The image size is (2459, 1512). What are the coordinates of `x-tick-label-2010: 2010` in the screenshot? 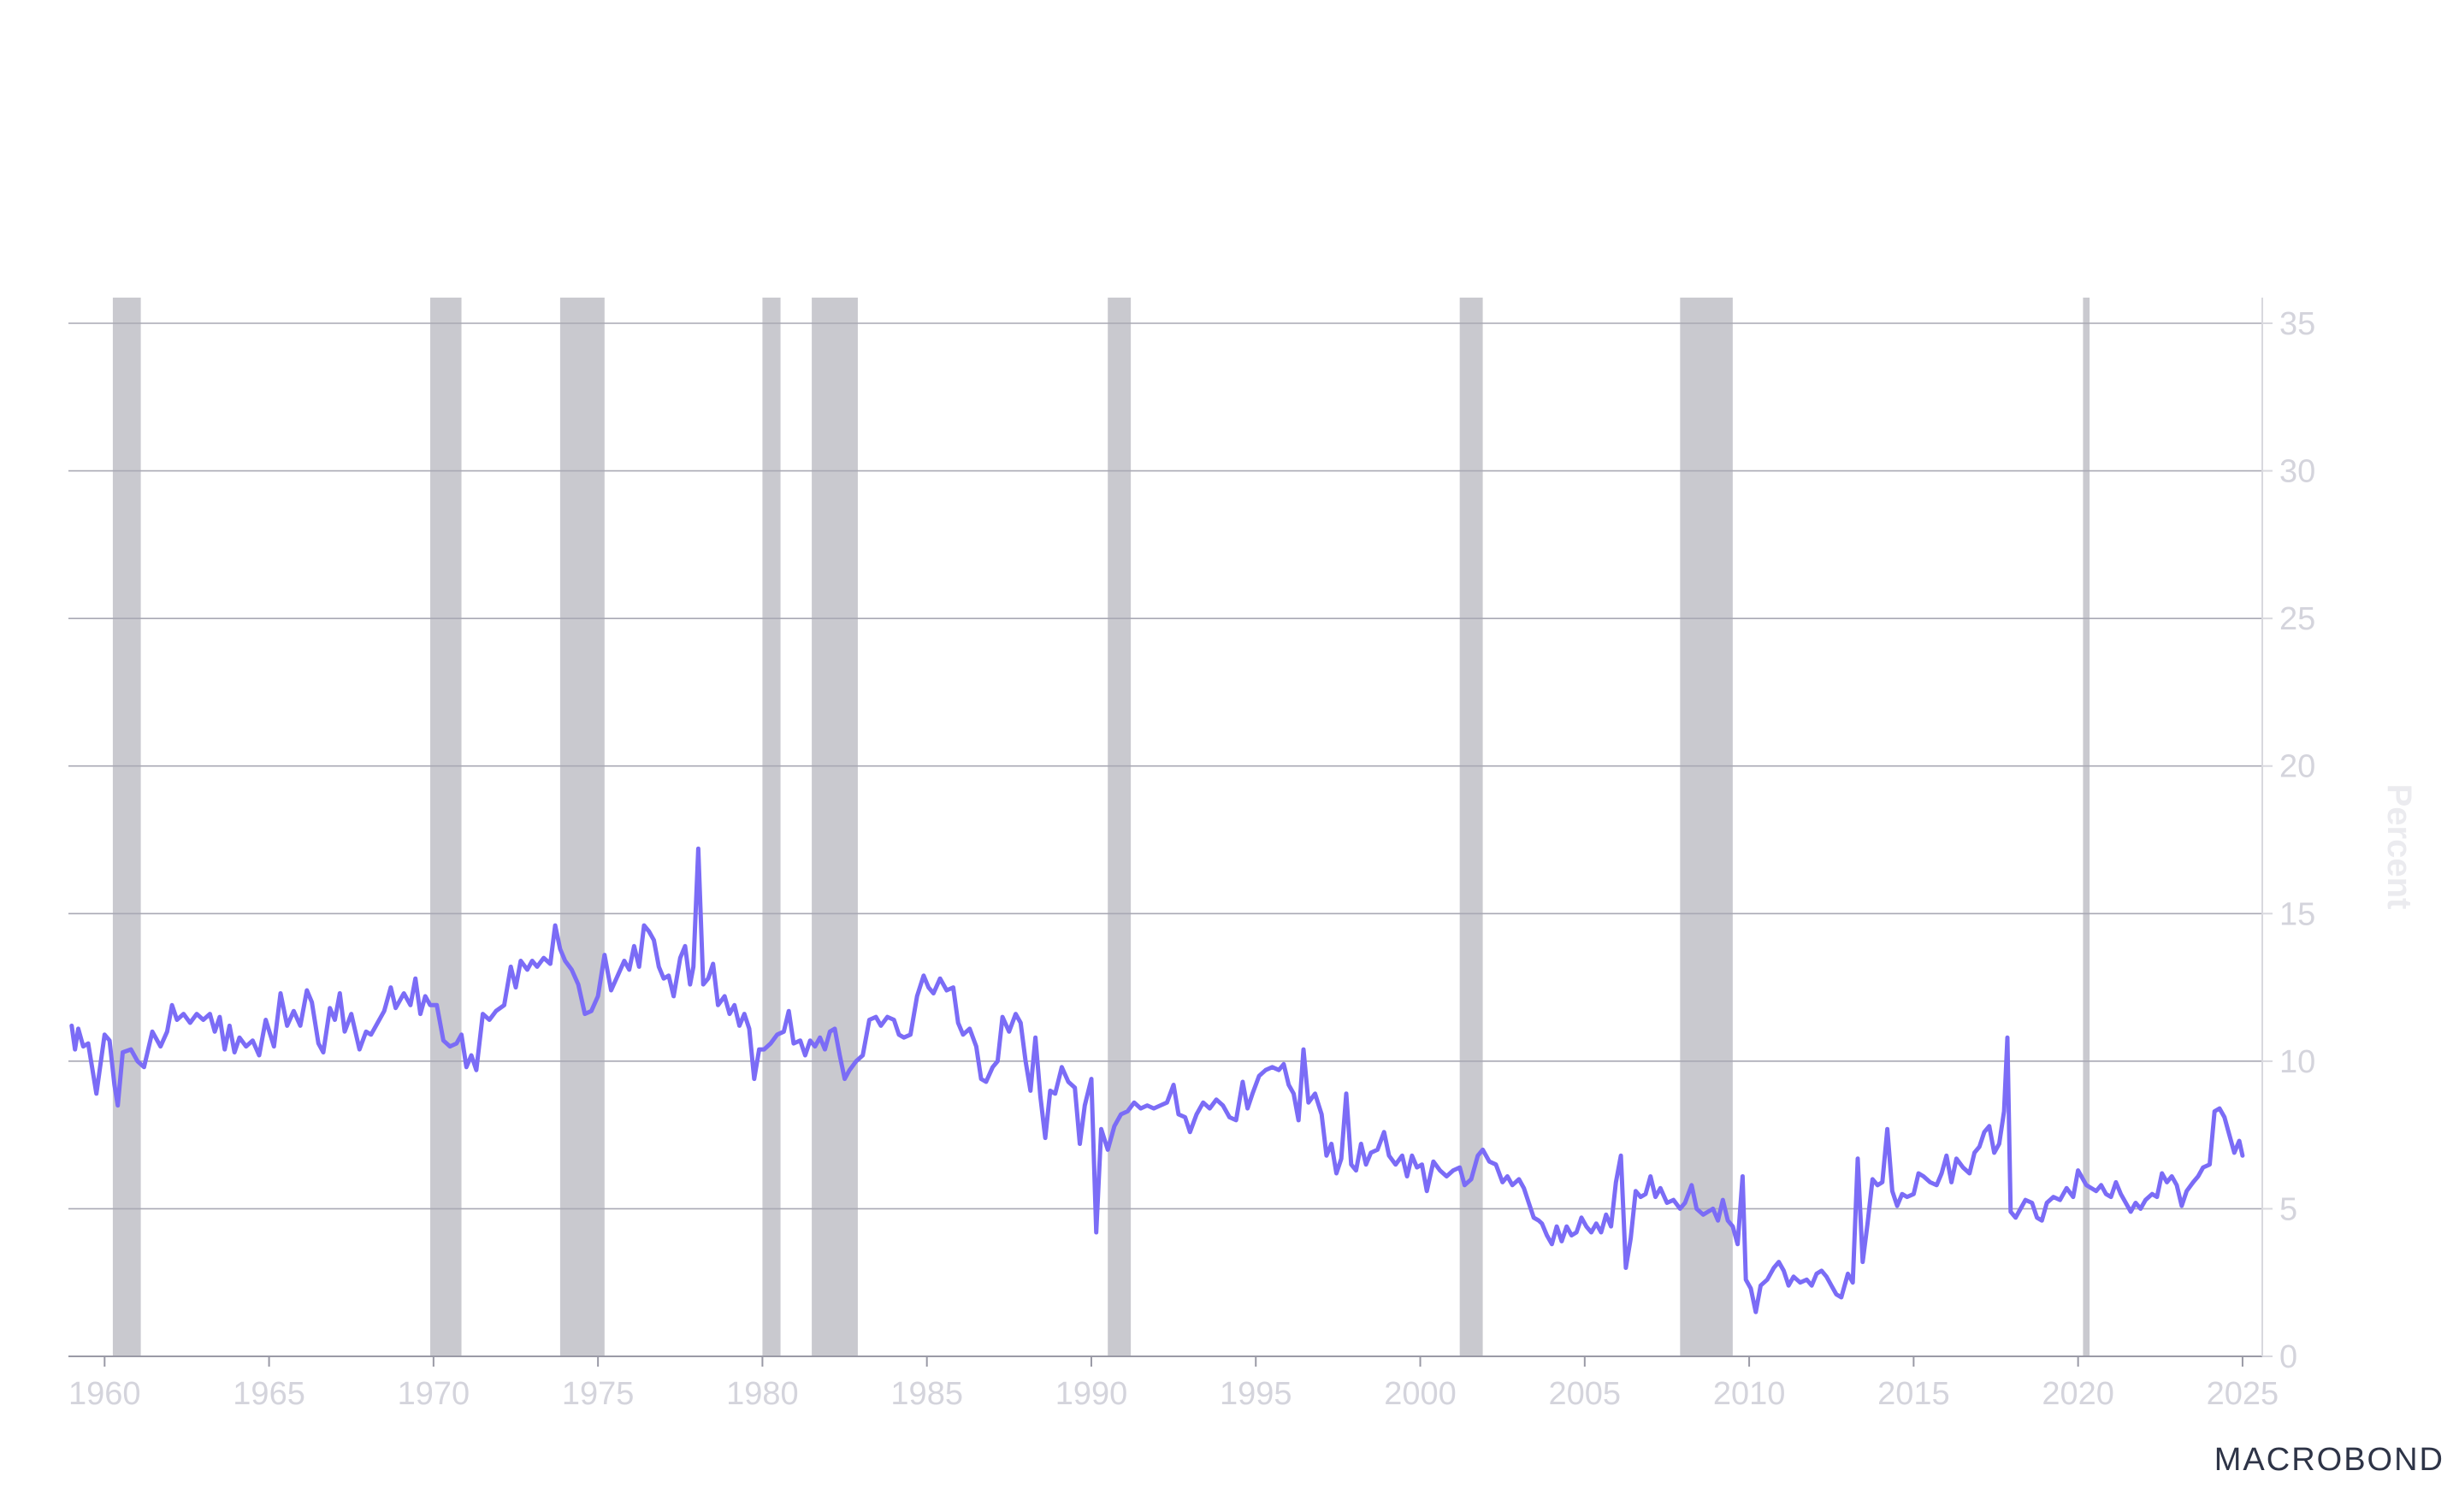 It's located at (1749, 1394).